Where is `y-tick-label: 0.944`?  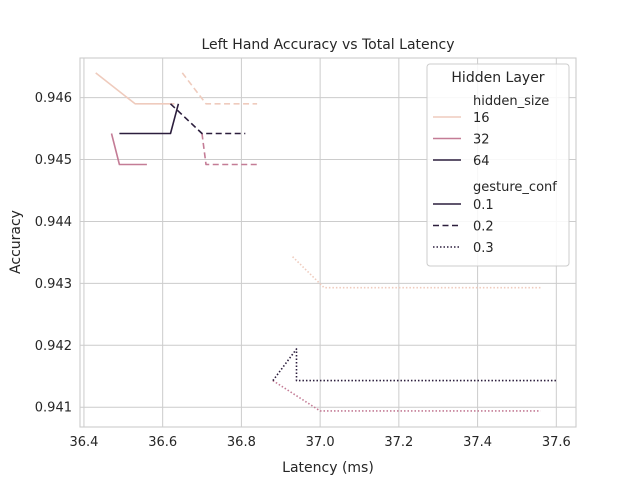 y-tick-label: 0.944 is located at coordinates (53, 222).